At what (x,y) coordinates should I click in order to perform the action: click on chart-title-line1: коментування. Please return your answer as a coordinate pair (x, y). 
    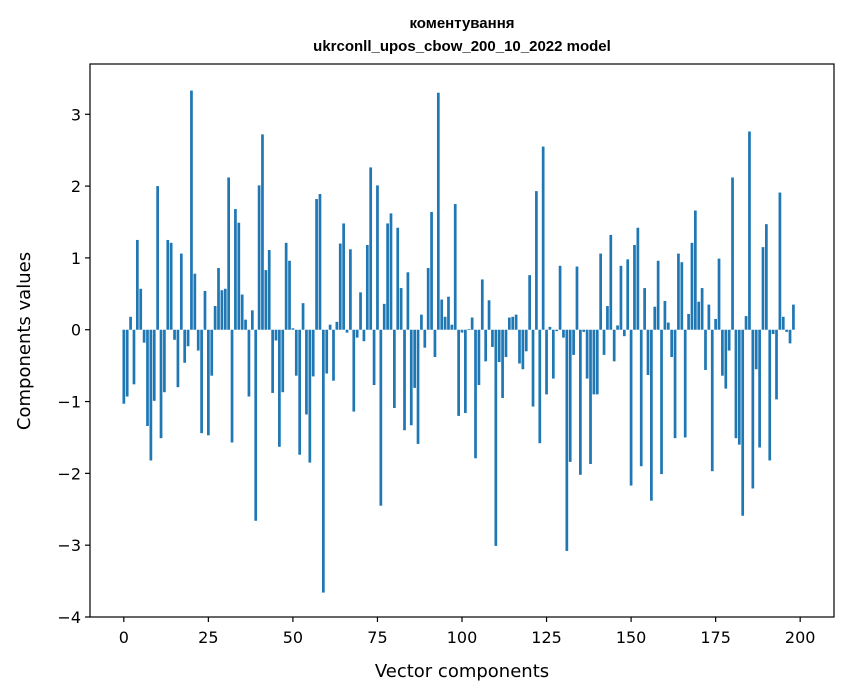
    Looking at the image, I should click on (461, 23).